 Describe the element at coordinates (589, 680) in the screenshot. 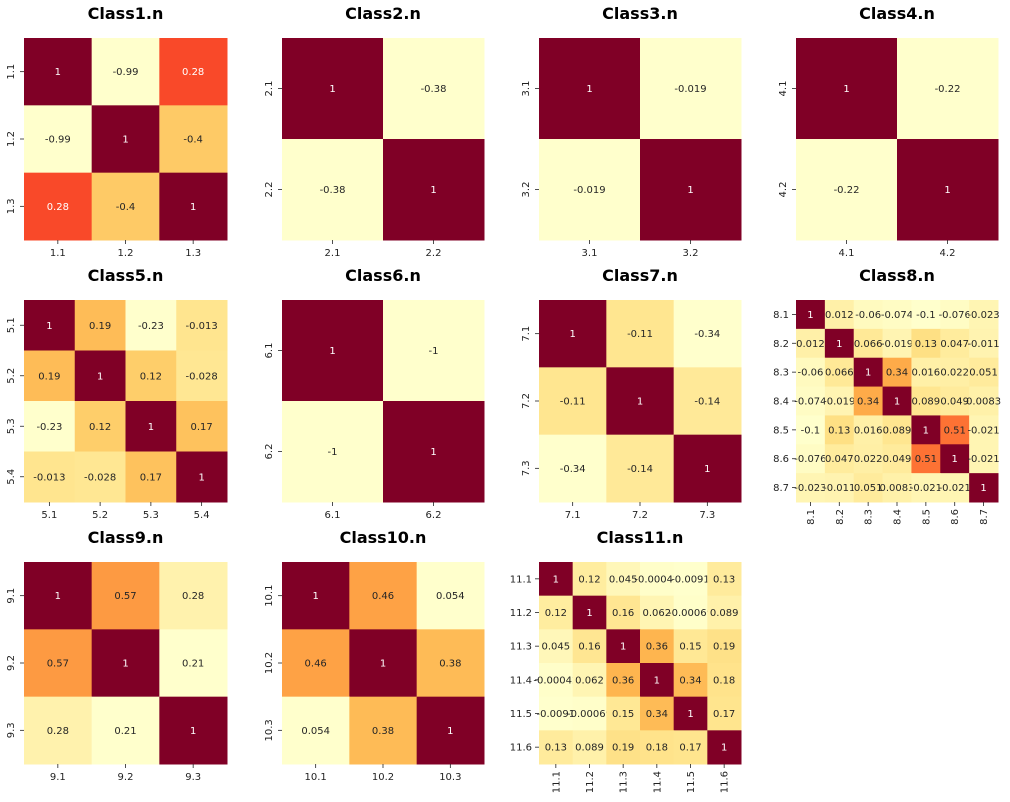

I see `cell-annotation: 0.062` at that location.